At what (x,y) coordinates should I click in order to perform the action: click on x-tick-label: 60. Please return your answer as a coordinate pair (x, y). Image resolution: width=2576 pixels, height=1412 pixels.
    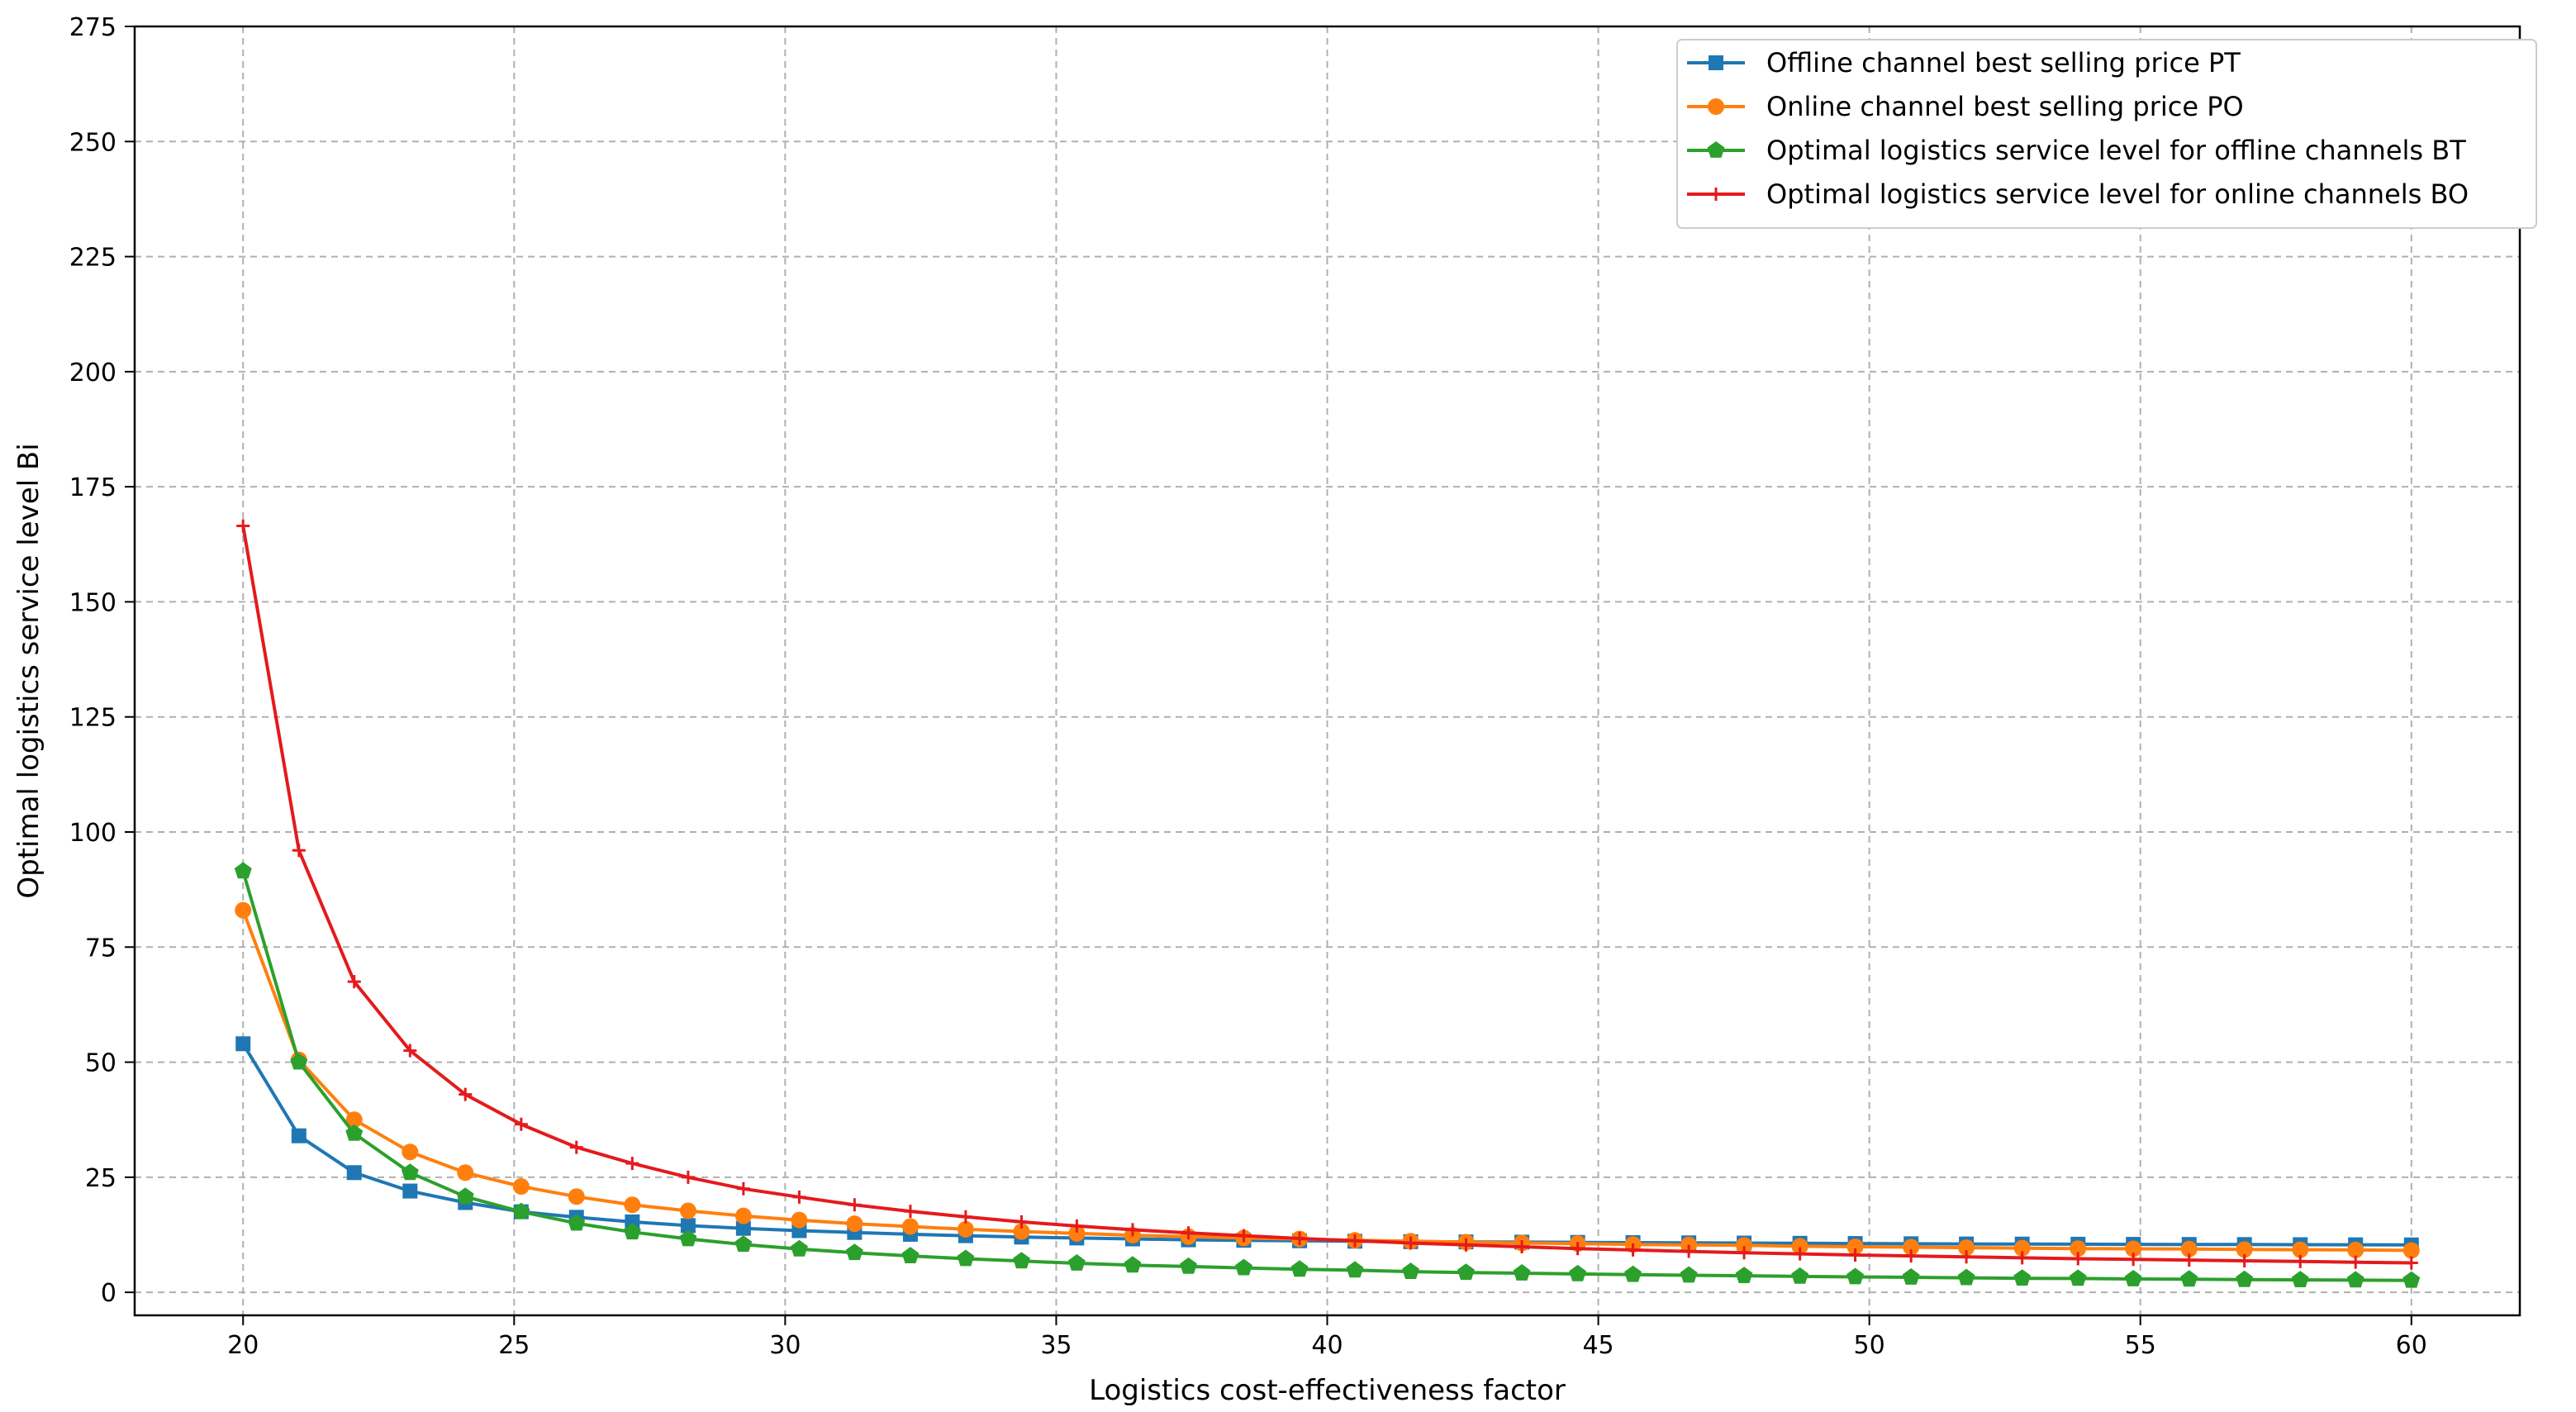
    Looking at the image, I should click on (2411, 1345).